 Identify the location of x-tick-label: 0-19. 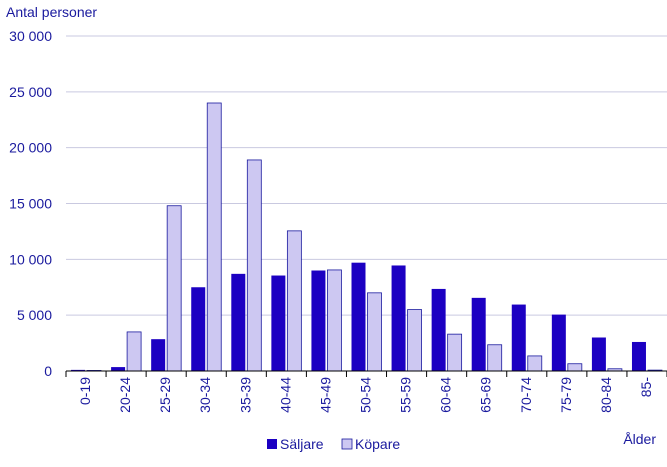
(85, 391).